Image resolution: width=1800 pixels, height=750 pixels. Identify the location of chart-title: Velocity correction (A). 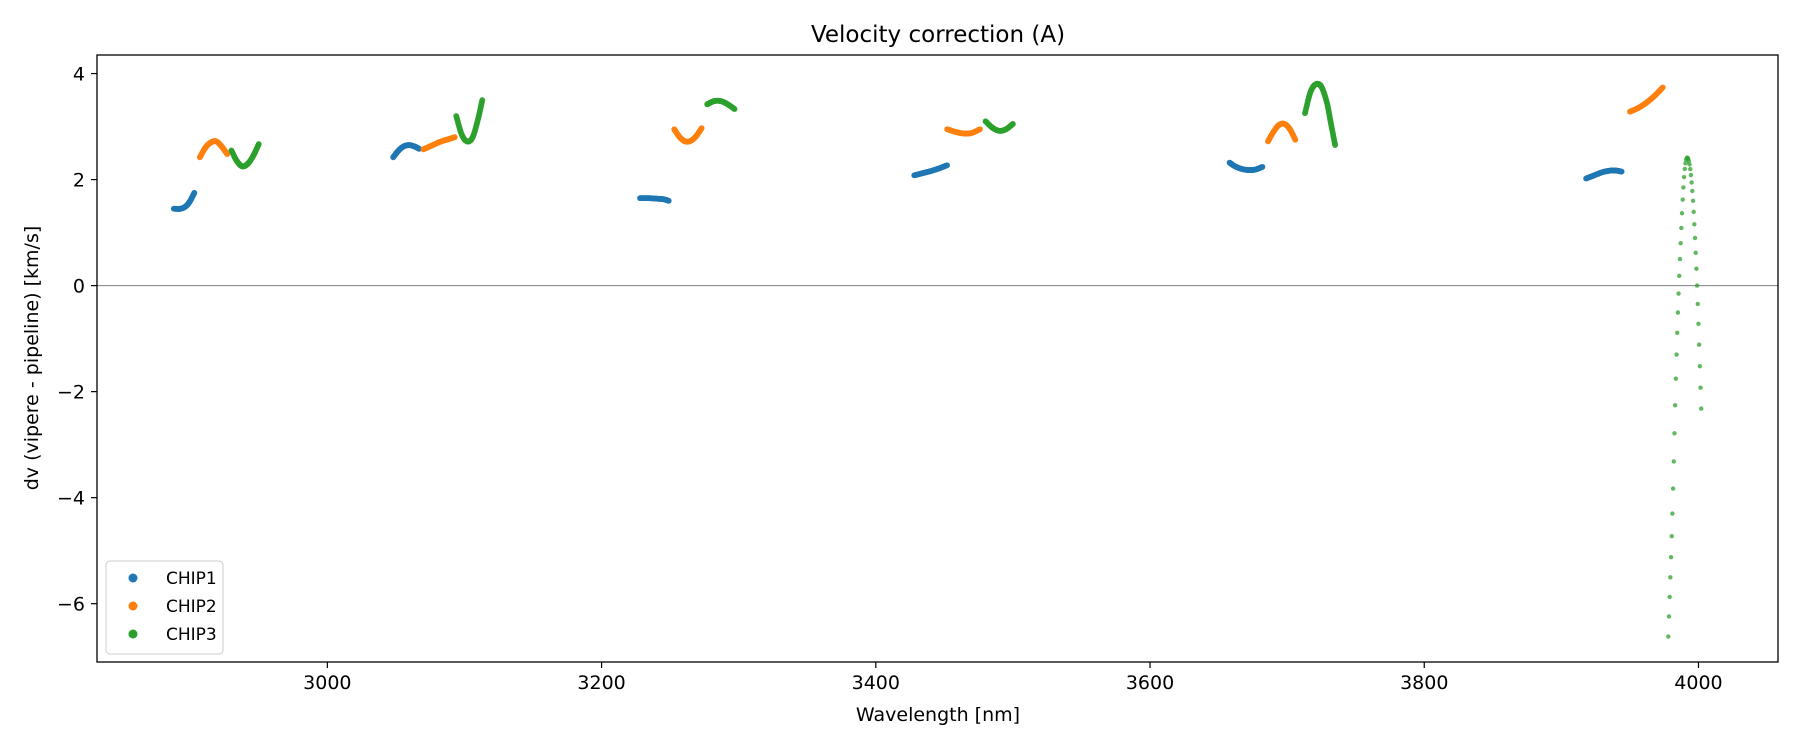
(938, 35).